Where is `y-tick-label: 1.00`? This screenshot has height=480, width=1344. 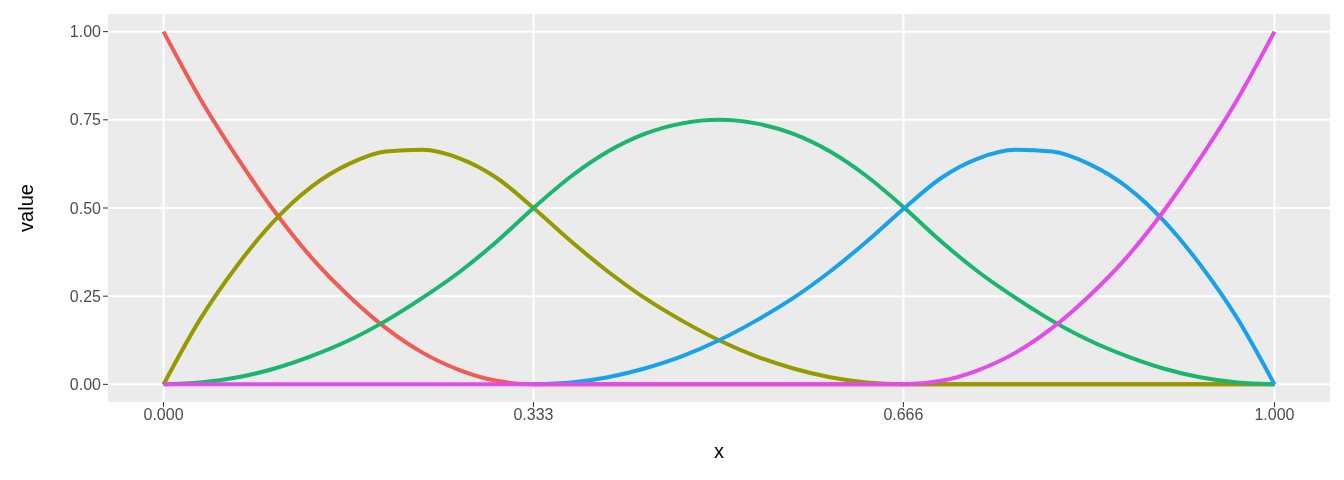 y-tick-label: 1.00 is located at coordinates (85, 32).